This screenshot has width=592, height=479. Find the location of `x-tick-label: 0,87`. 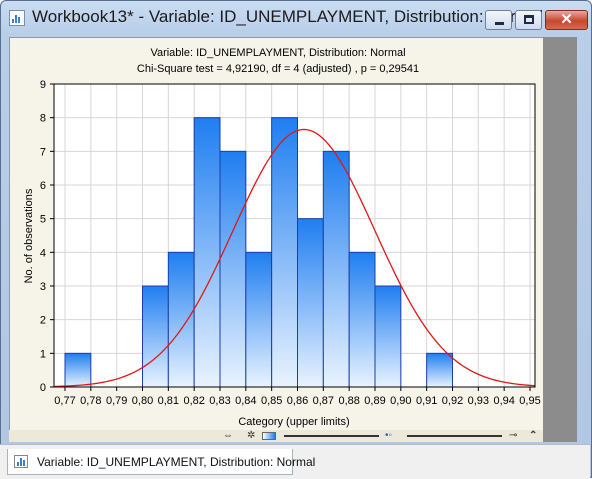

x-tick-label: 0,87 is located at coordinates (323, 401).